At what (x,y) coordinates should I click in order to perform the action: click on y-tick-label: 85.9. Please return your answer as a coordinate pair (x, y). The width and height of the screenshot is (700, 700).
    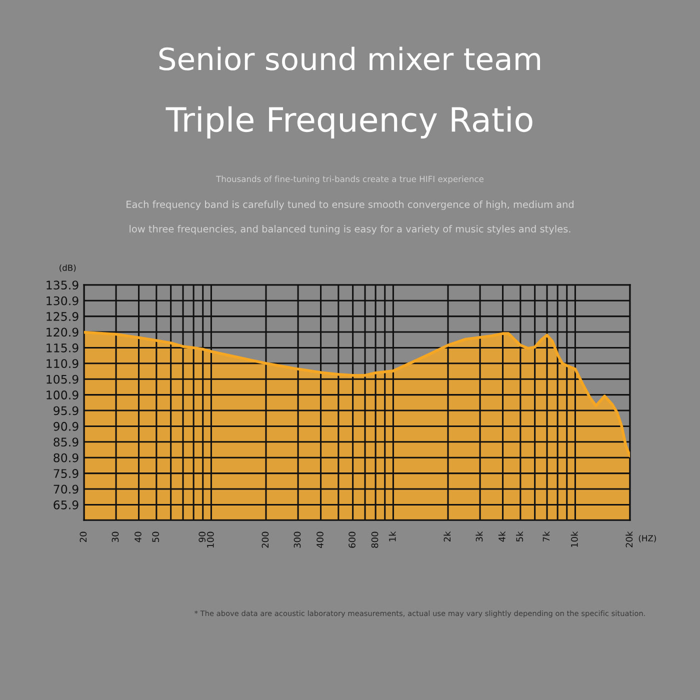
    Looking at the image, I should click on (66, 442).